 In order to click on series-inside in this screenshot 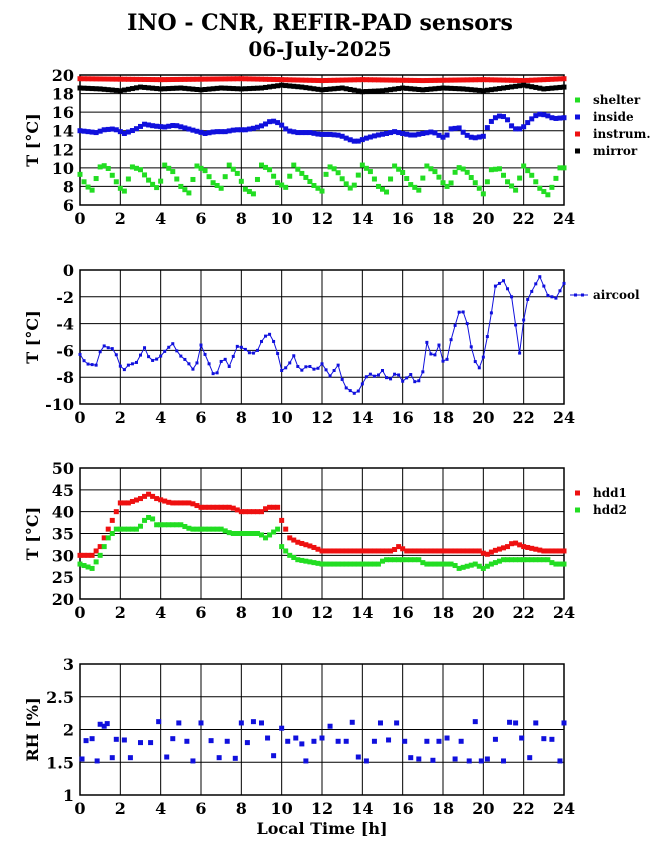, I will do `click(322, 127)`.